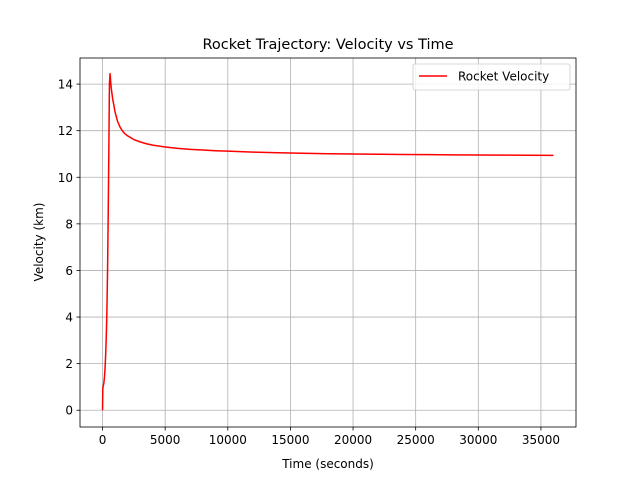  What do you see at coordinates (69, 318) in the screenshot?
I see `y-tick-label: 4` at bounding box center [69, 318].